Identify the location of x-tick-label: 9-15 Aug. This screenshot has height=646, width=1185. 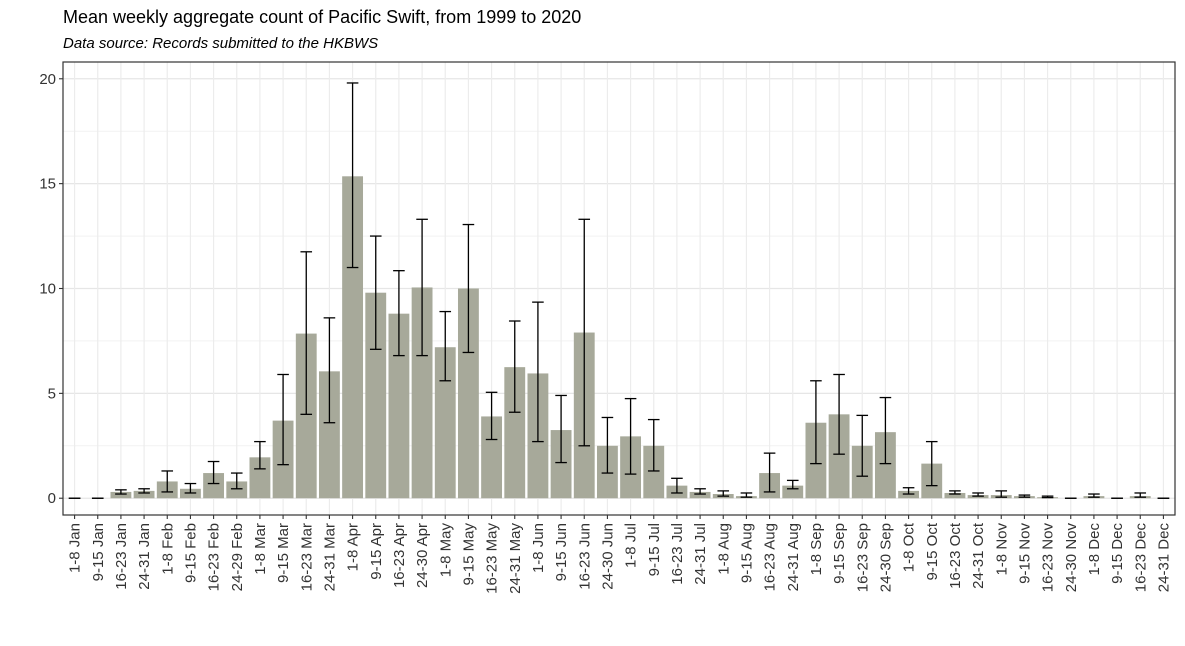
(746, 553).